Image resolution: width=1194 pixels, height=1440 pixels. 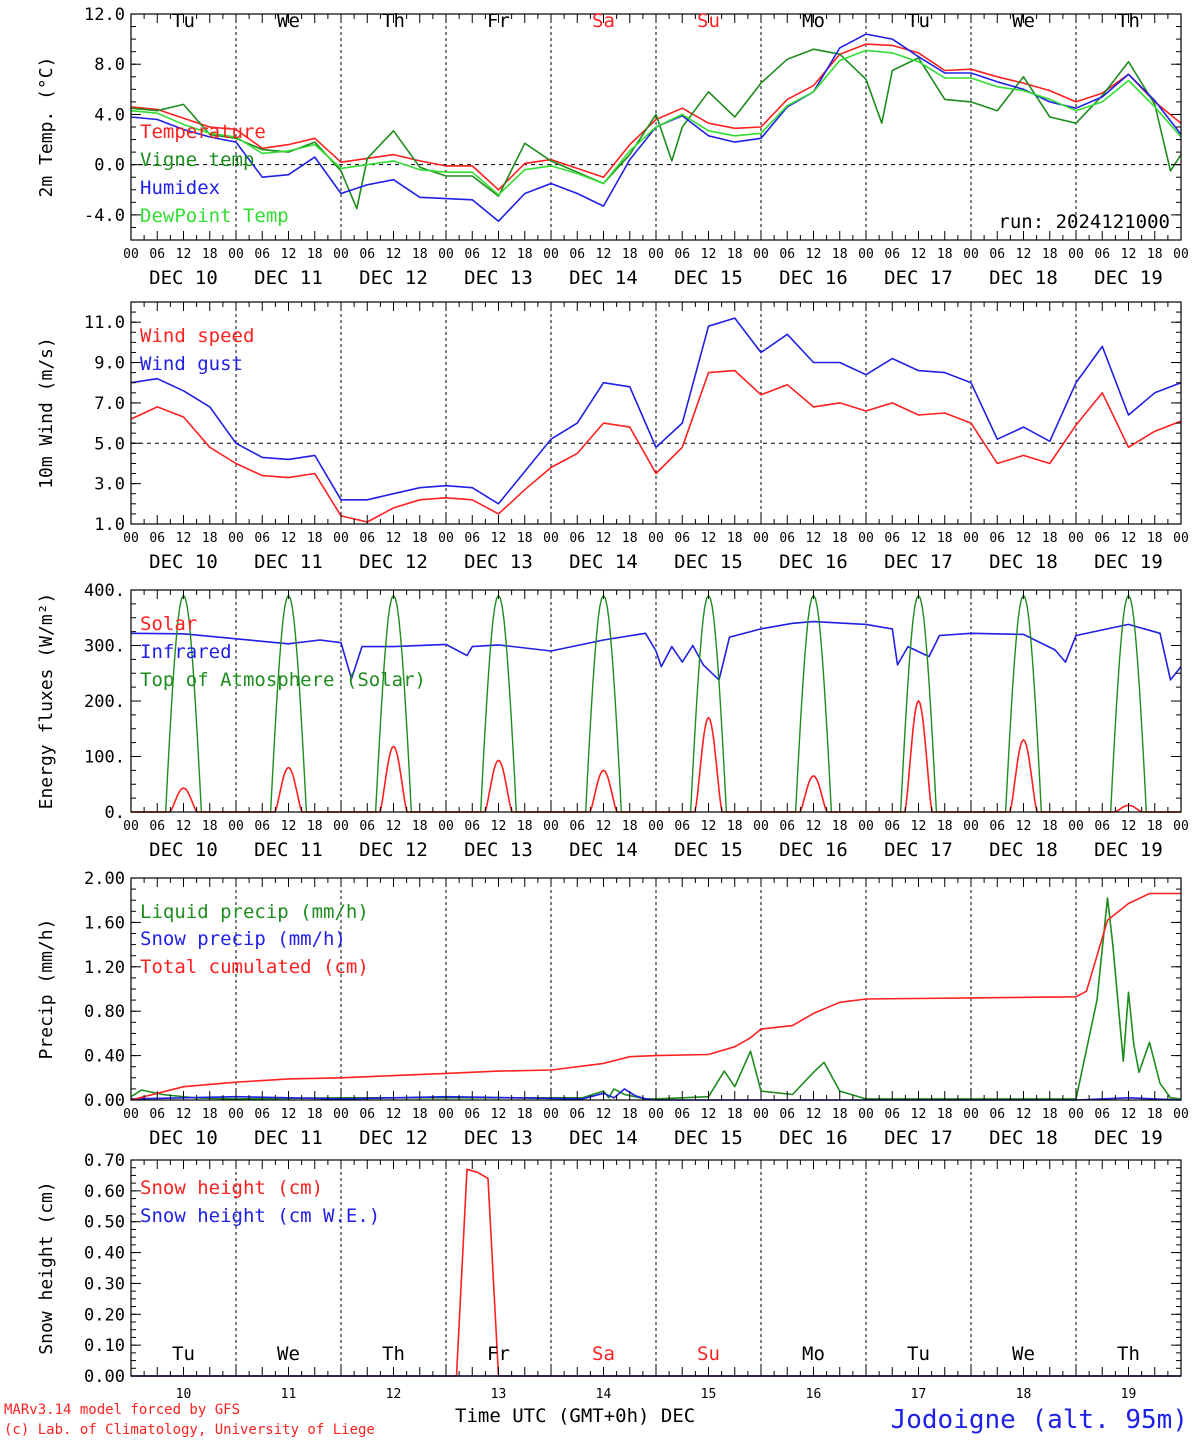 What do you see at coordinates (115, 813) in the screenshot?
I see `y-tick-label: 0.` at bounding box center [115, 813].